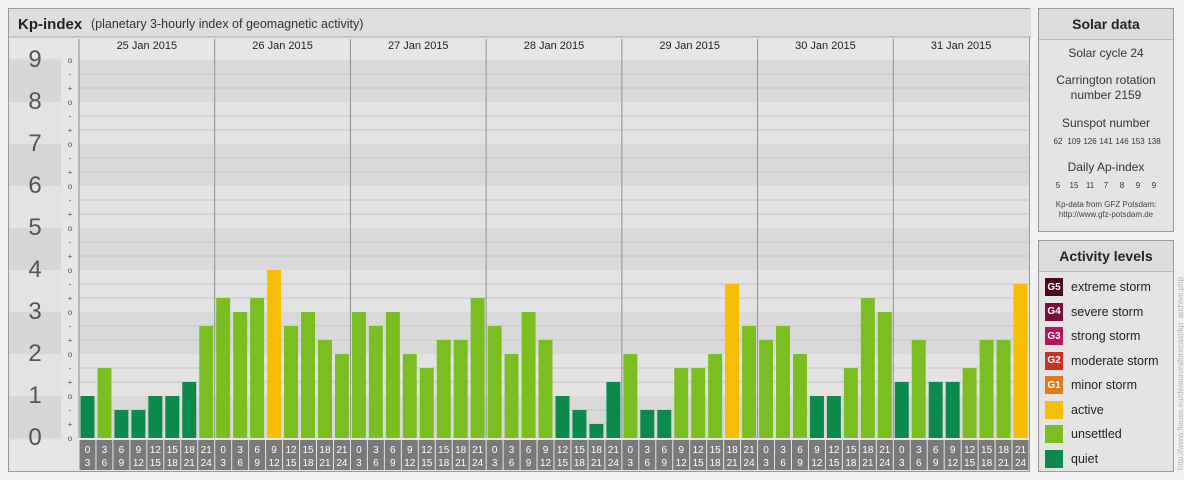 The height and width of the screenshot is (480, 1184). What do you see at coordinates (1106, 141) in the screenshot?
I see `sunspot-values: 62 109 126 141 146 153 138` at bounding box center [1106, 141].